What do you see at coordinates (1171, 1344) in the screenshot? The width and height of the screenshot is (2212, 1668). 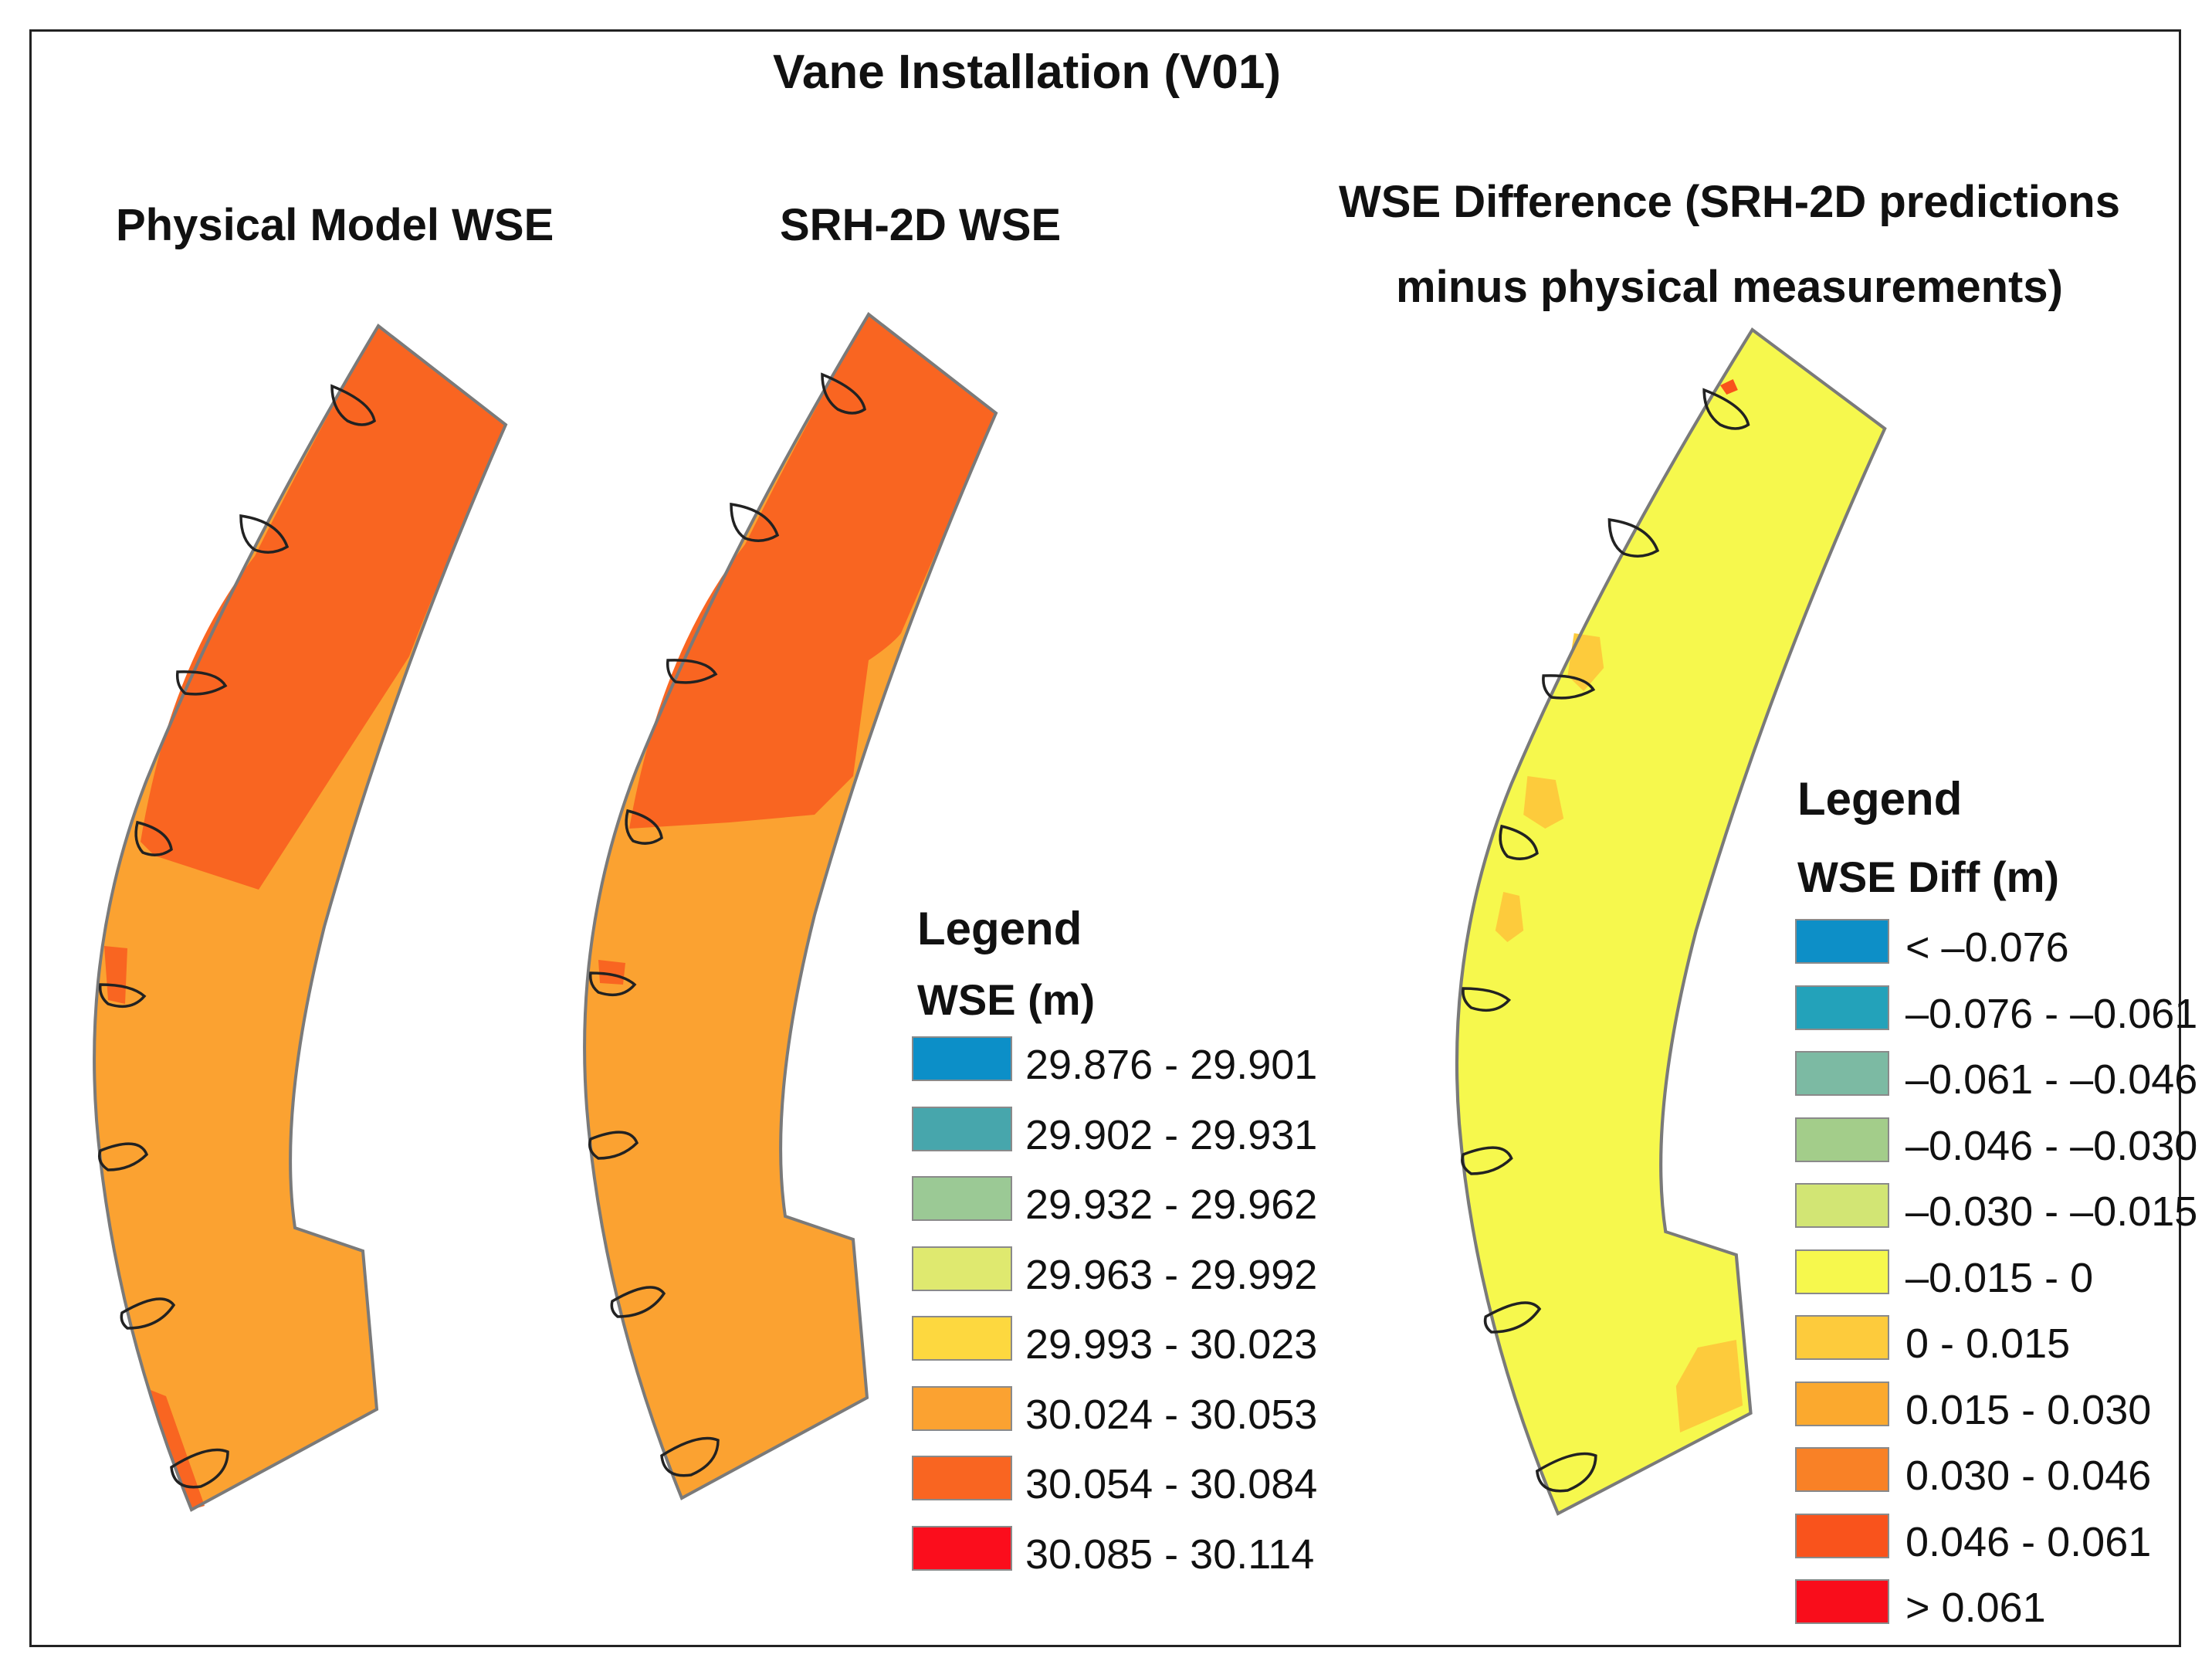 I see `legend-label: 29.993 - 30.023` at bounding box center [1171, 1344].